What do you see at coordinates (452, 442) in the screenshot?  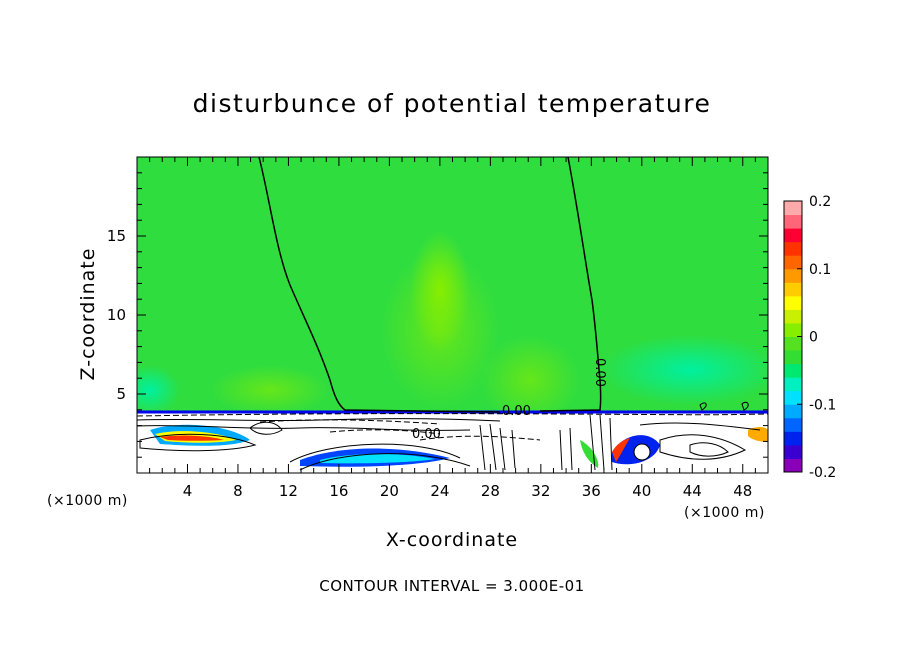 I see `lower-layer` at bounding box center [452, 442].